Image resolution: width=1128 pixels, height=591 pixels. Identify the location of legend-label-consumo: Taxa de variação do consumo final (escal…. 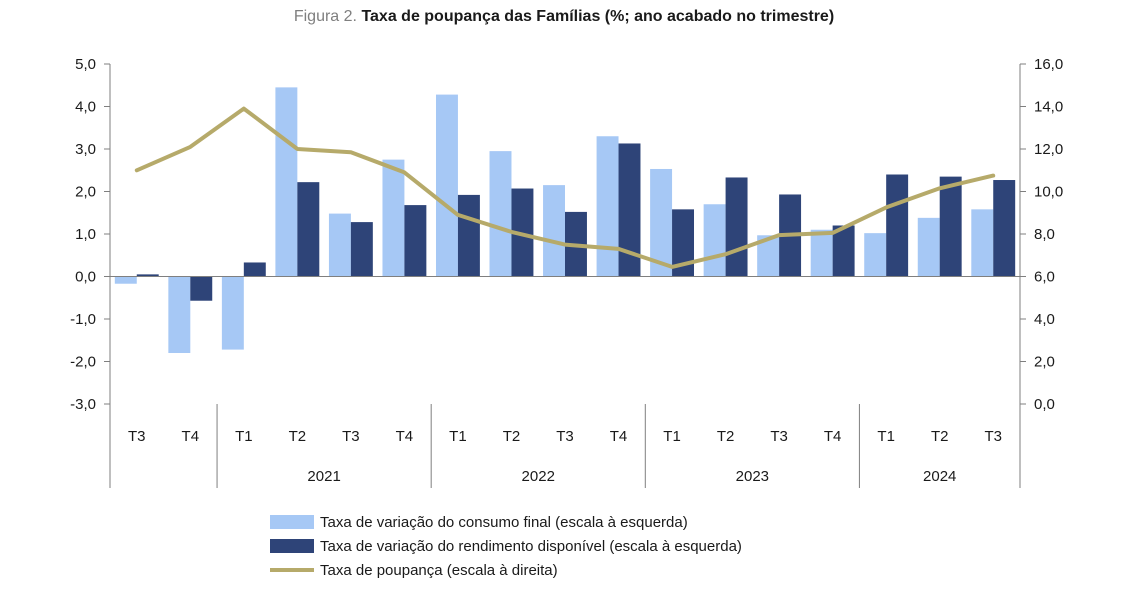
(504, 522).